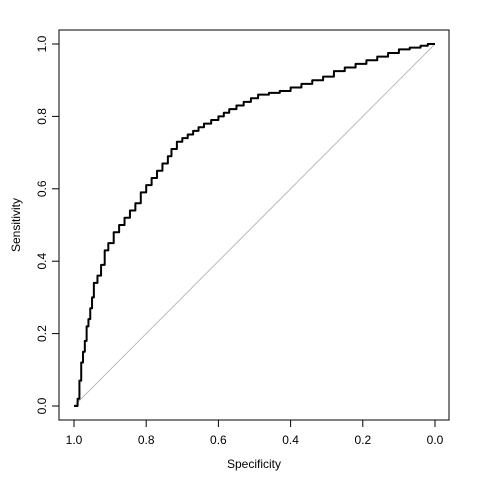 This screenshot has width=480, height=480. Describe the element at coordinates (16, 225) in the screenshot. I see `y-axis-title: Sensitivity` at that location.